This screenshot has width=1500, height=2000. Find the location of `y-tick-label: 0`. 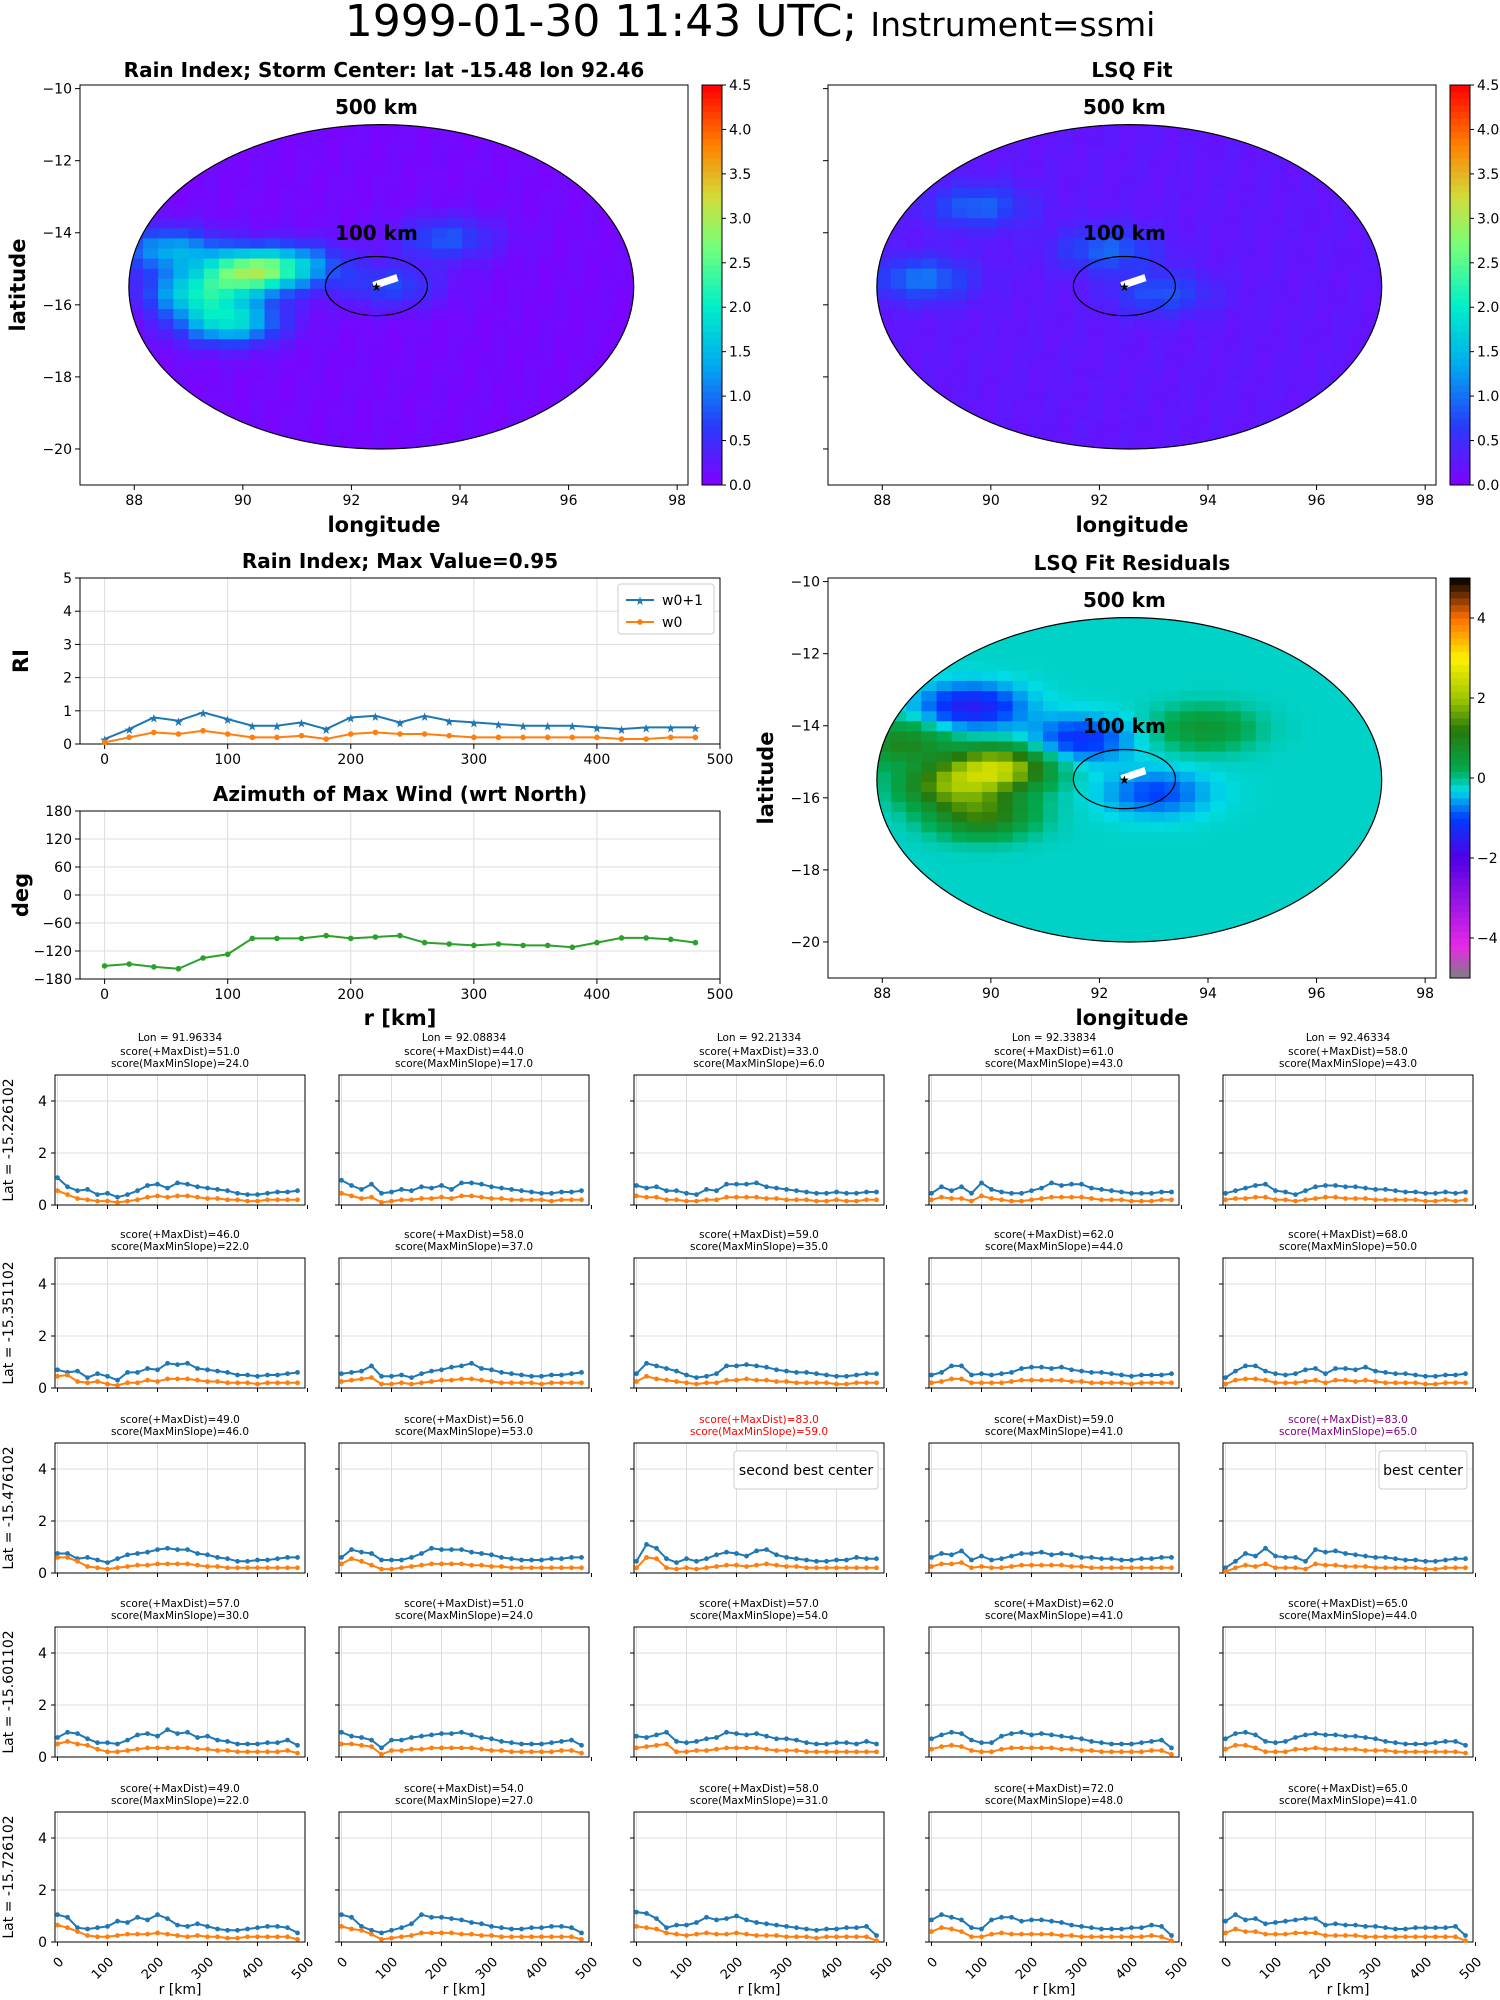

y-tick-label: 0 is located at coordinates (42, 1574).